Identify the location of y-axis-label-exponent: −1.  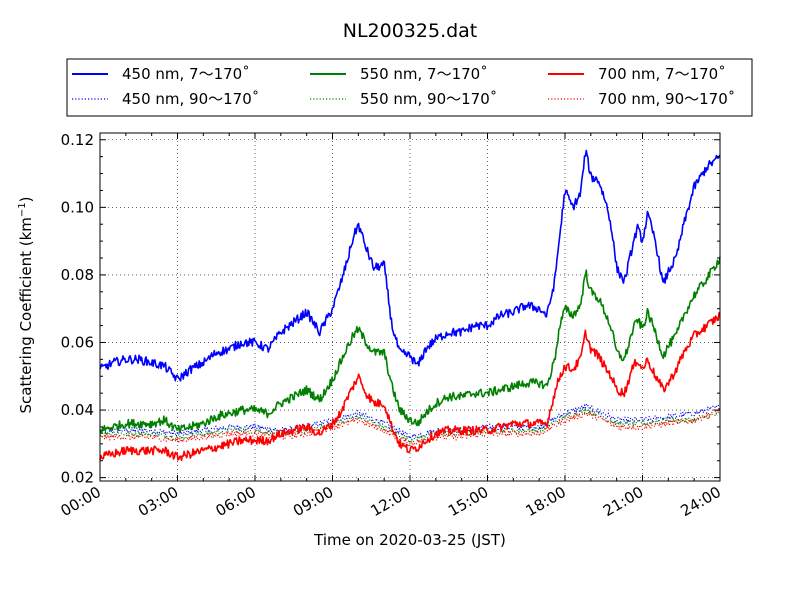
(22, 209).